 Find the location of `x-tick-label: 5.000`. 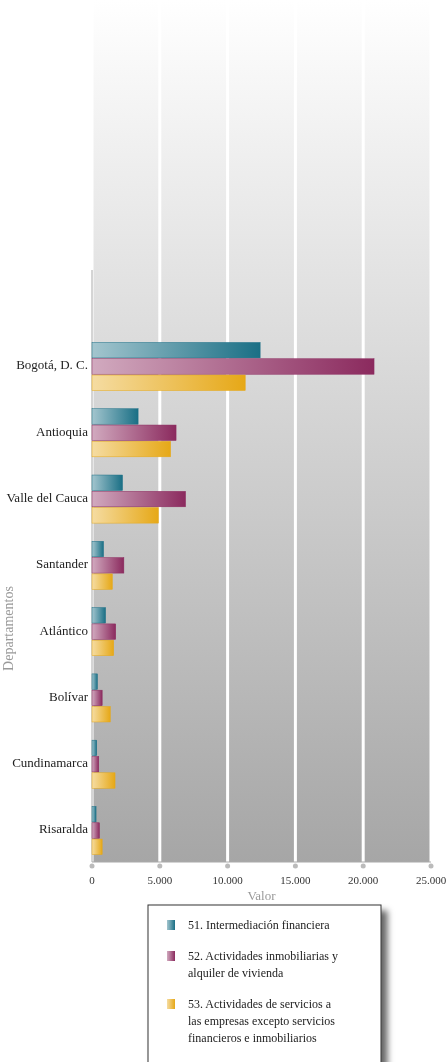

x-tick-label: 5.000 is located at coordinates (160, 880).